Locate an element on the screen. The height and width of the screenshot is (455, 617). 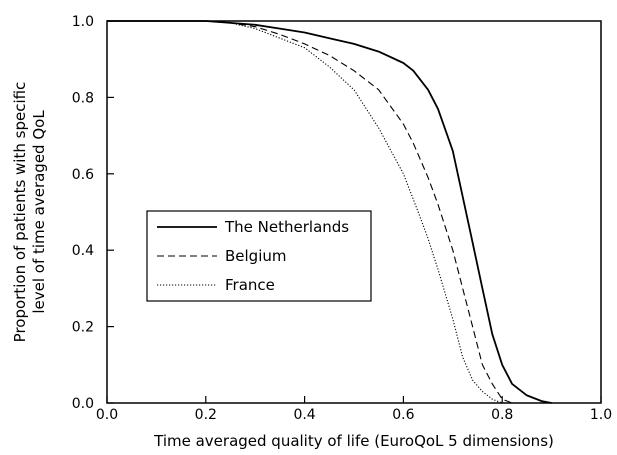
x-tick-label: 0.4 is located at coordinates (304, 415).